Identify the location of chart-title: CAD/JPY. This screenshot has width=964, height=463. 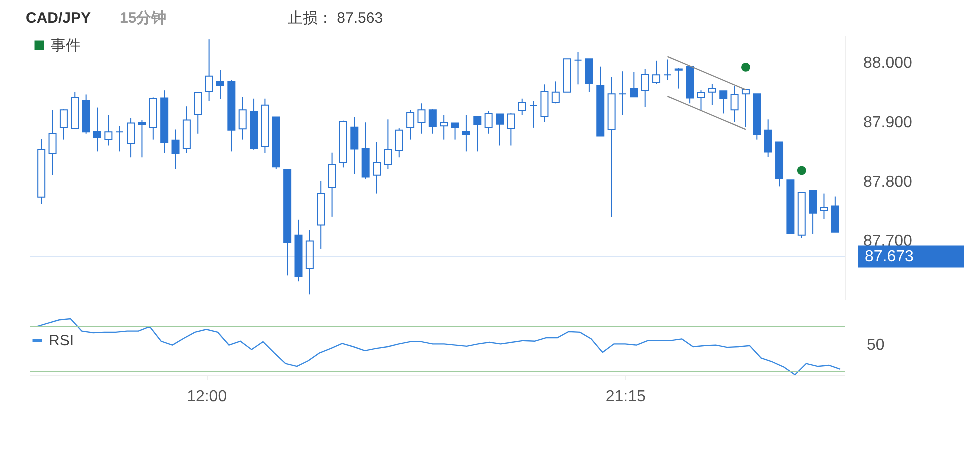
(59, 18).